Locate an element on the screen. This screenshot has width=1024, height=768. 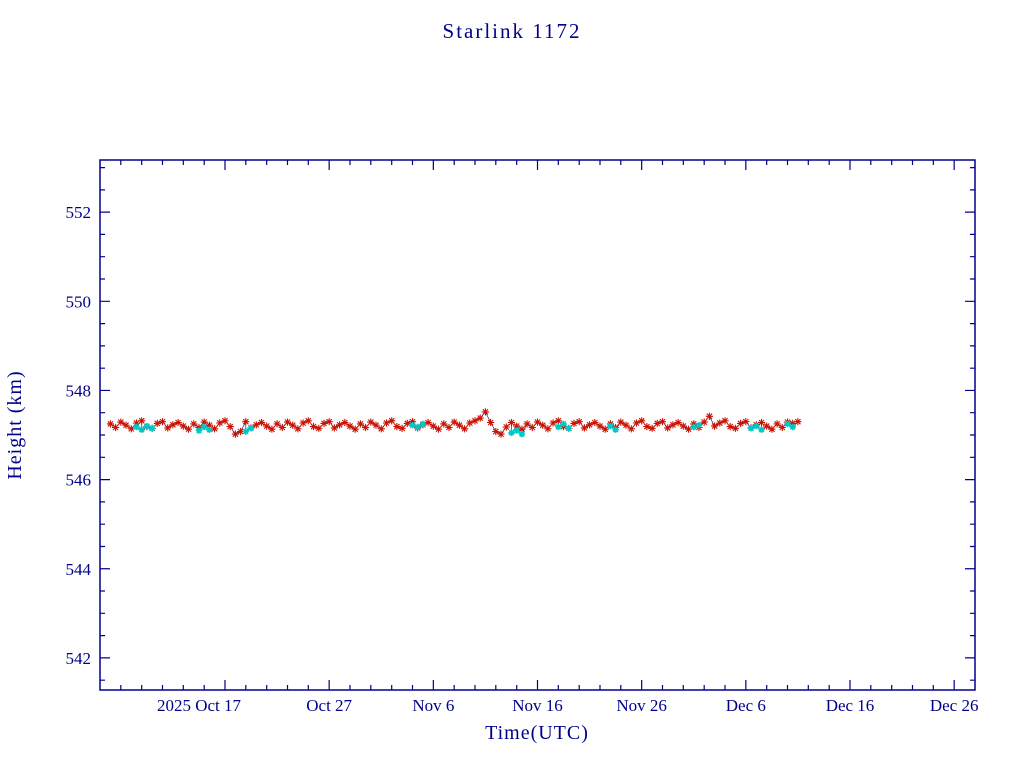
y-tick-label: 546 is located at coordinates (79, 480).